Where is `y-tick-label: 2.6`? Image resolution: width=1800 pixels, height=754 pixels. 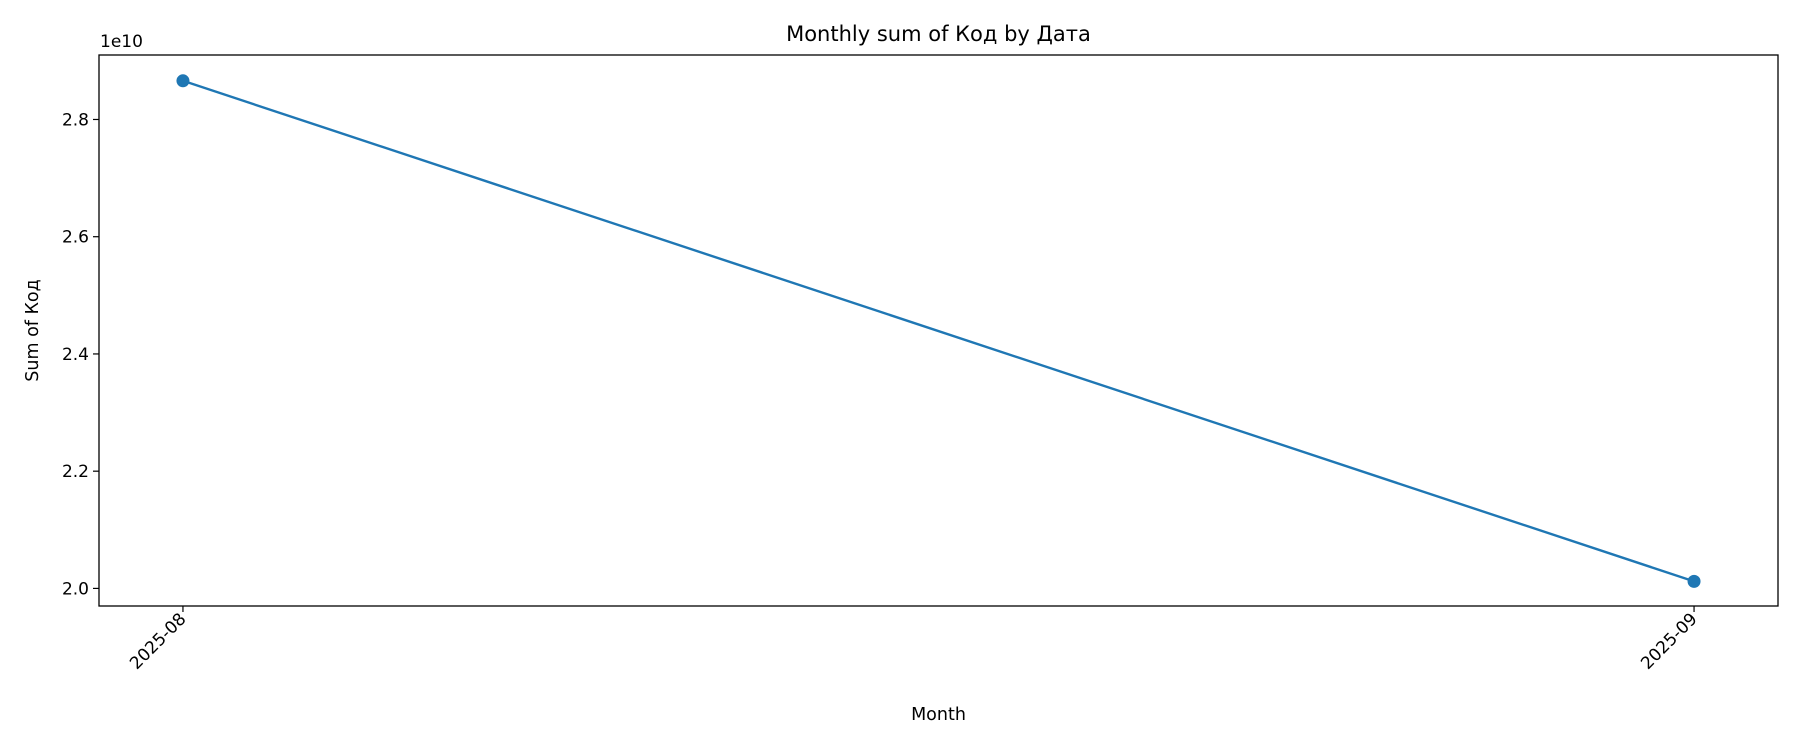
y-tick-label: 2.6 is located at coordinates (75, 238).